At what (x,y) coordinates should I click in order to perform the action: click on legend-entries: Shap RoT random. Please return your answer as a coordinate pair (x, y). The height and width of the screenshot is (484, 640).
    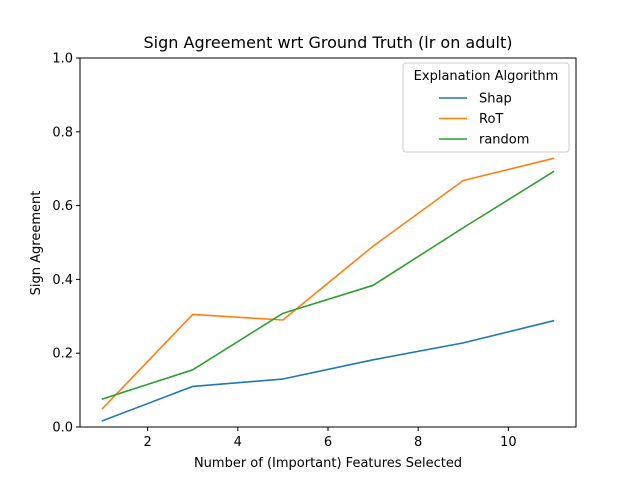
    Looking at the image, I should click on (484, 120).